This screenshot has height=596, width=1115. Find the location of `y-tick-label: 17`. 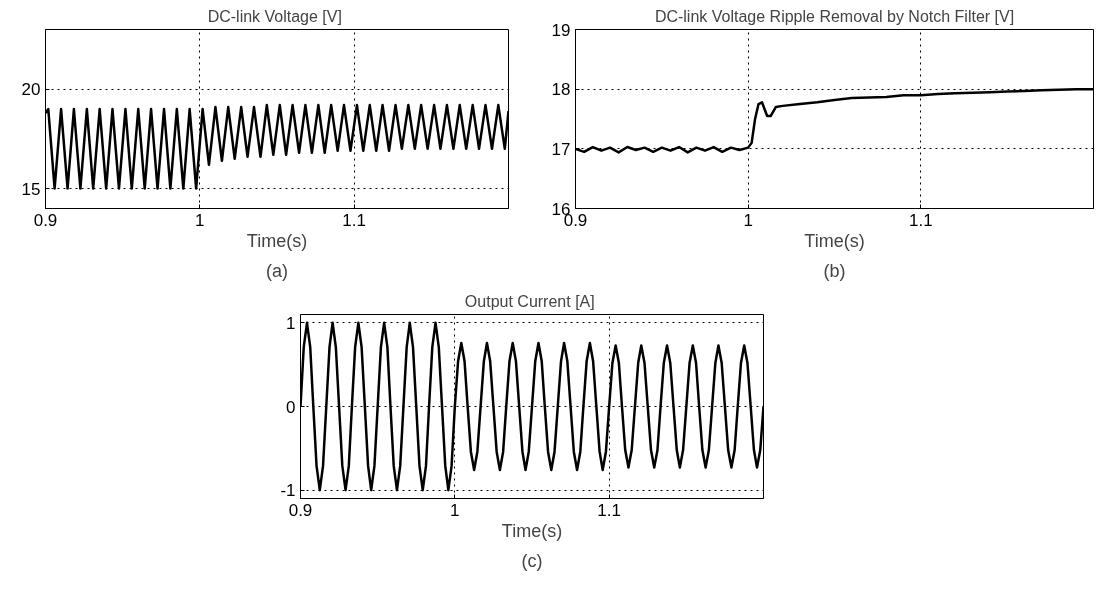

y-tick-label: 17 is located at coordinates (561, 149).